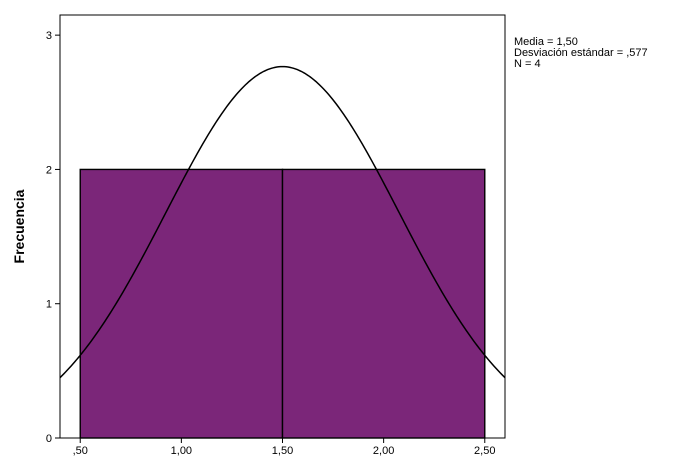  Describe the element at coordinates (181, 451) in the screenshot. I see `x-tick-label: 1,00` at that location.